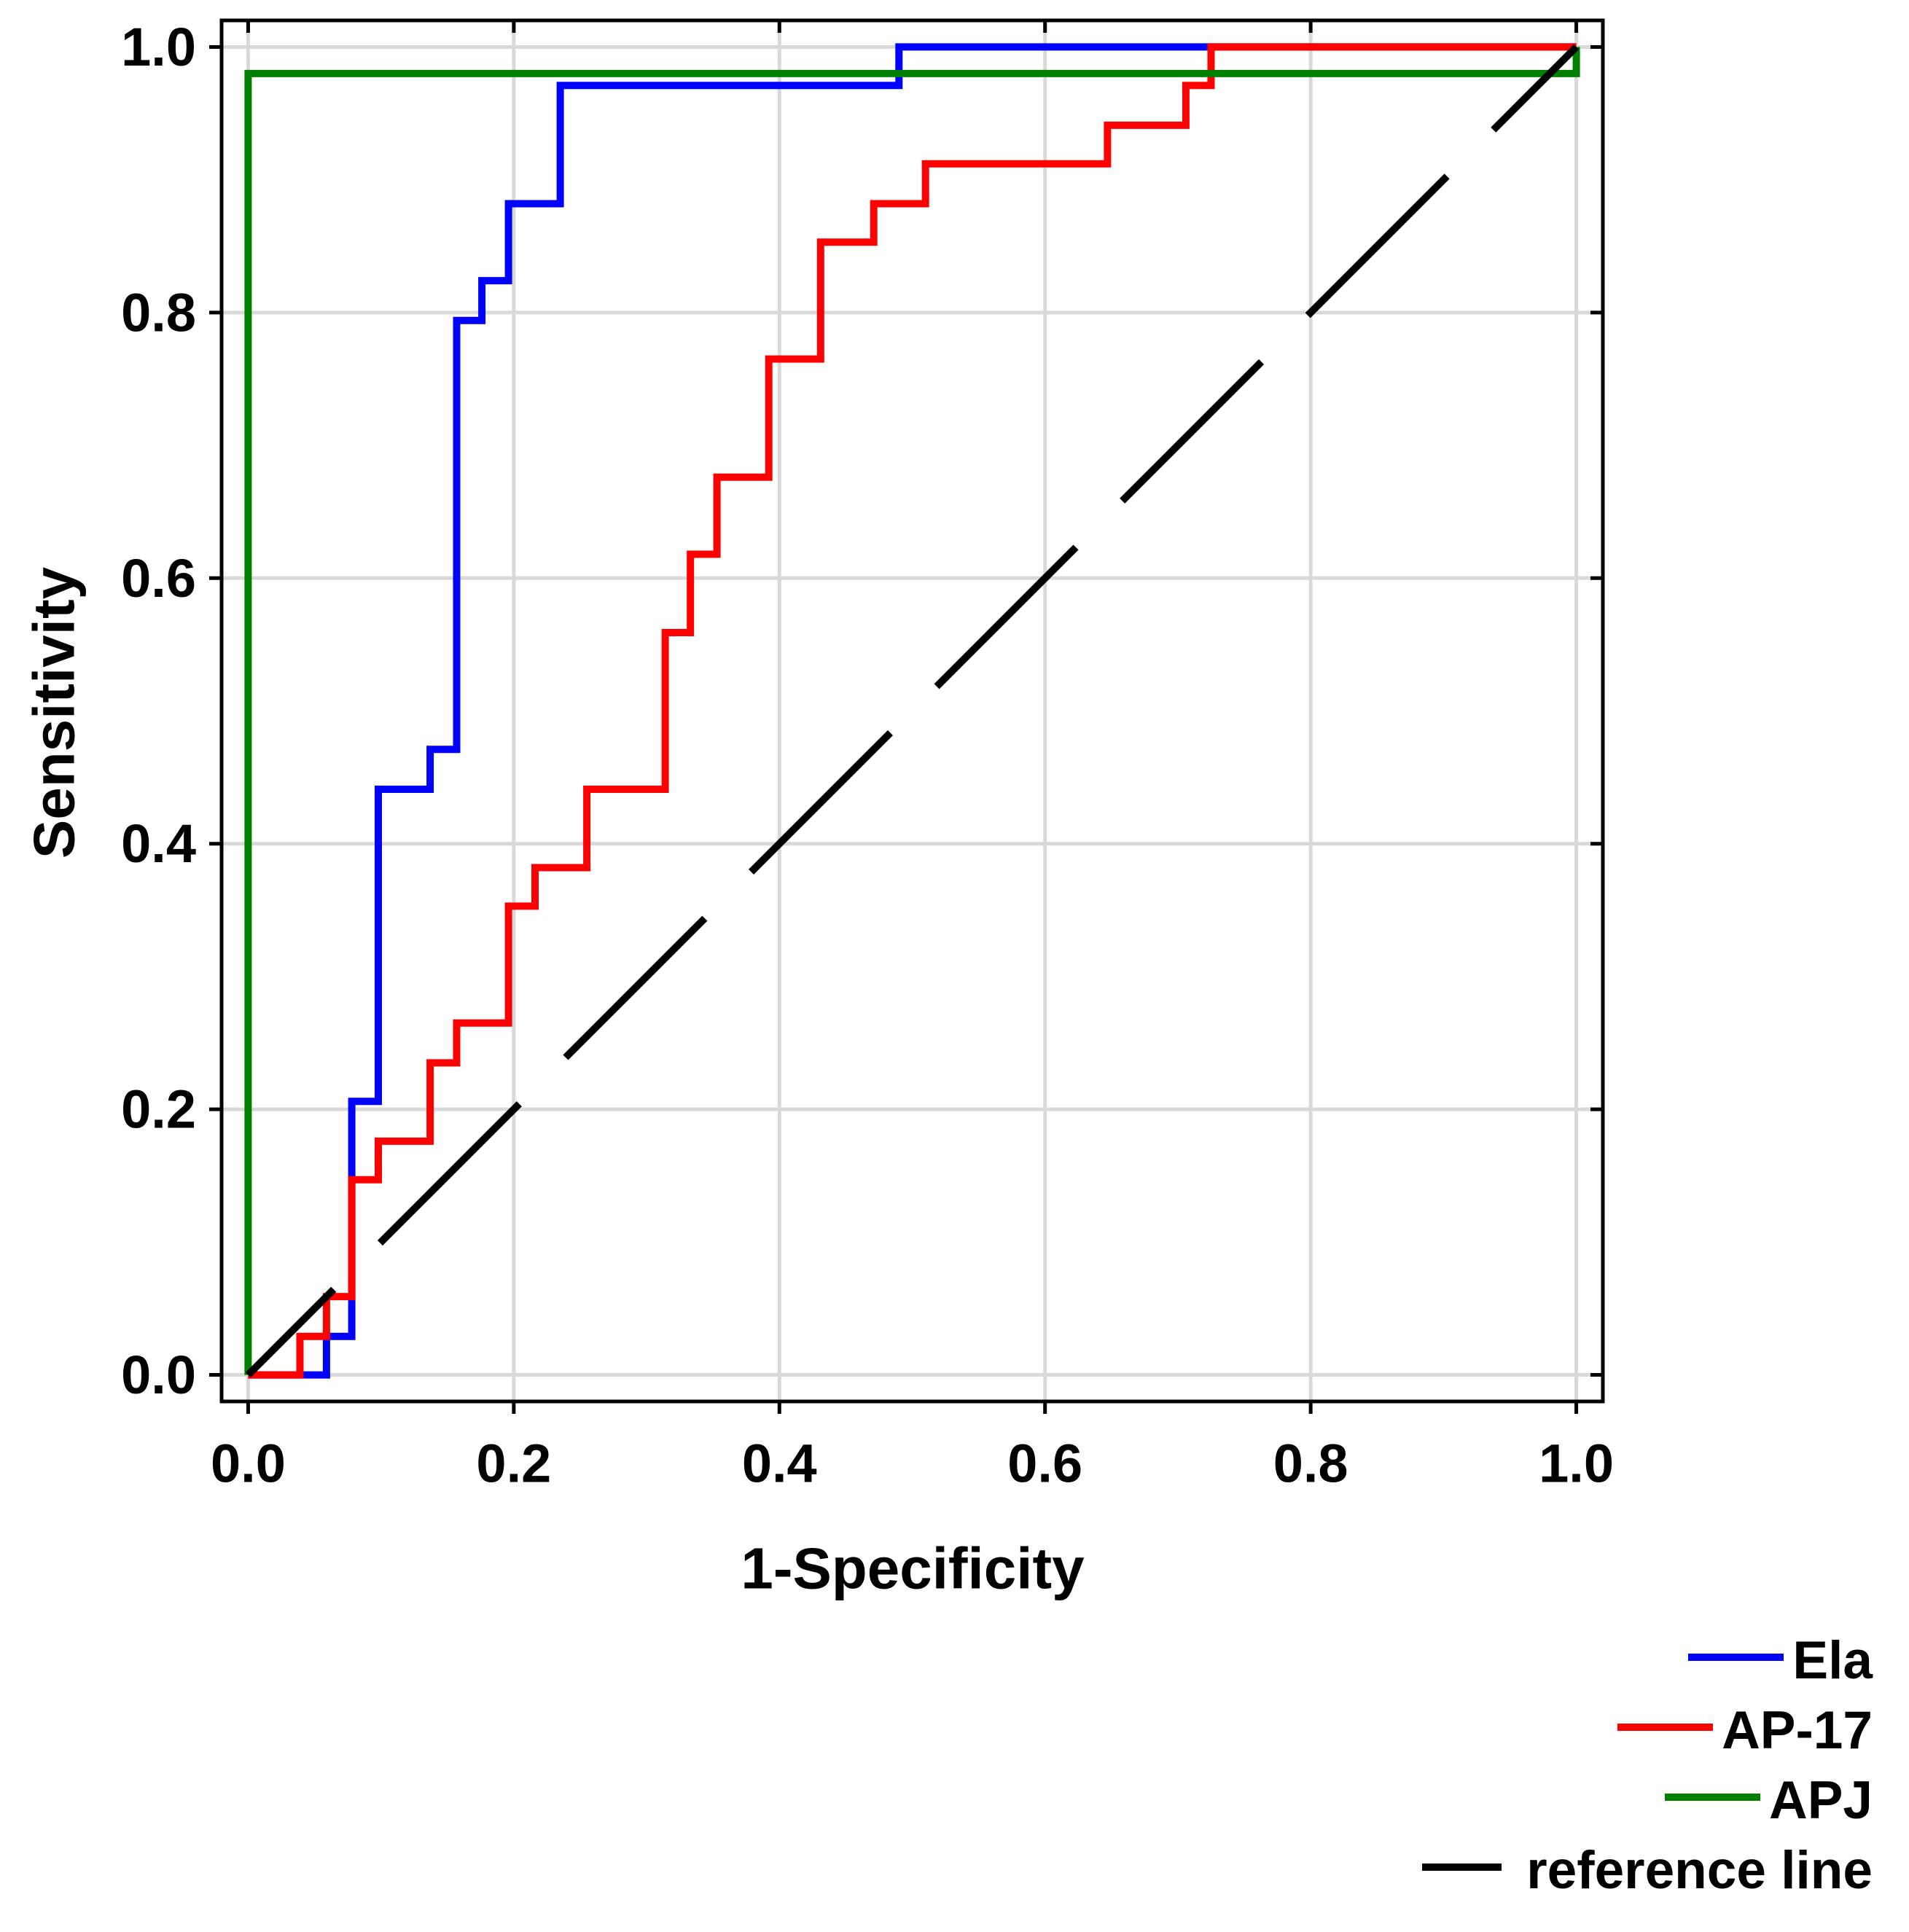  I want to click on legend-item-ap-17: AP-17, so click(1648, 1730).